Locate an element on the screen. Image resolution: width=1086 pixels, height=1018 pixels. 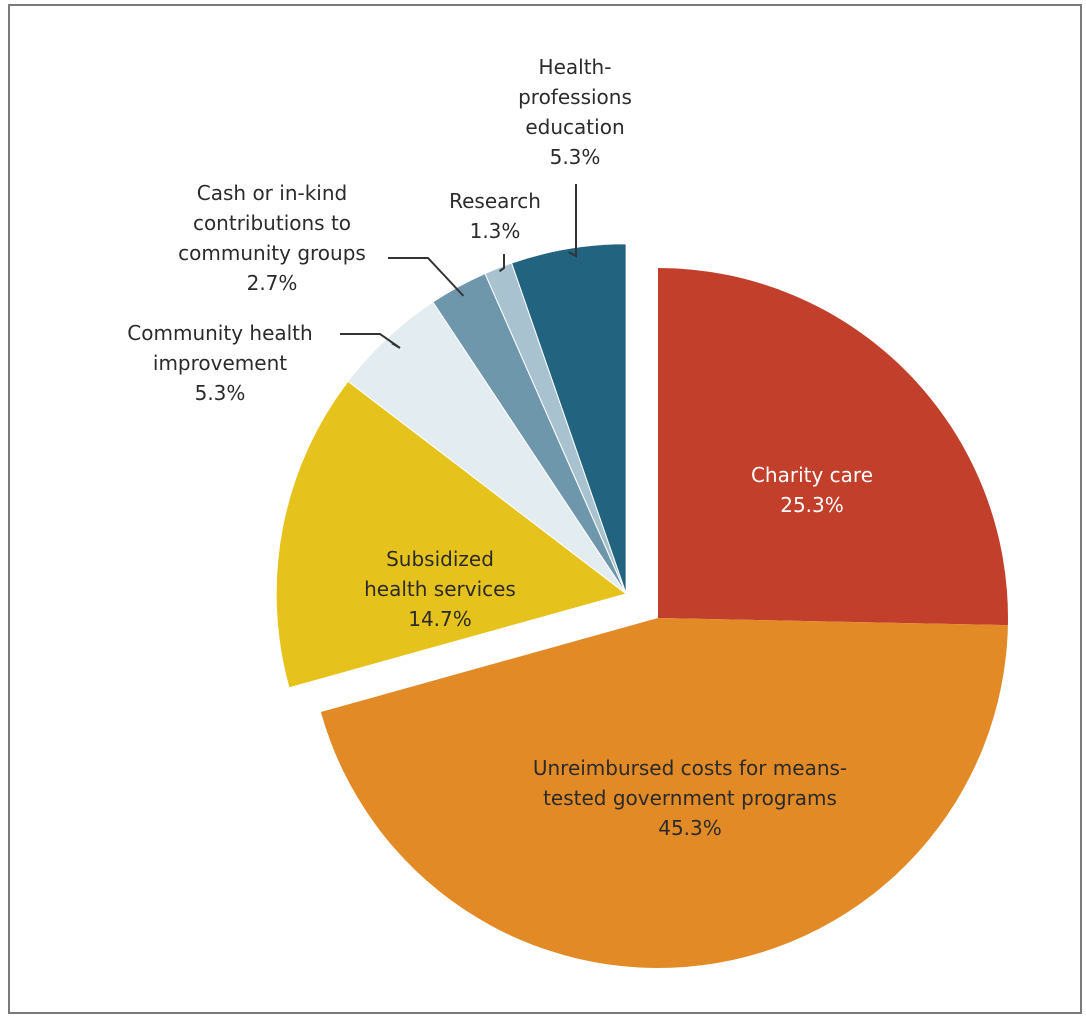
slice-label-research: Research 1.3% is located at coordinates (495, 216).